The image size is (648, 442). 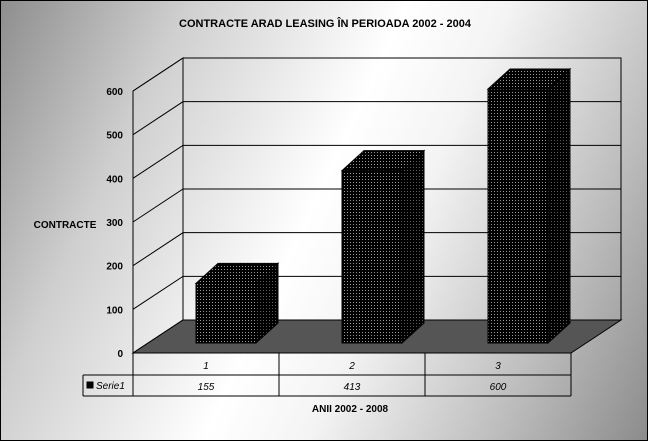 I want to click on y-tick-label: 100, so click(x=114, y=310).